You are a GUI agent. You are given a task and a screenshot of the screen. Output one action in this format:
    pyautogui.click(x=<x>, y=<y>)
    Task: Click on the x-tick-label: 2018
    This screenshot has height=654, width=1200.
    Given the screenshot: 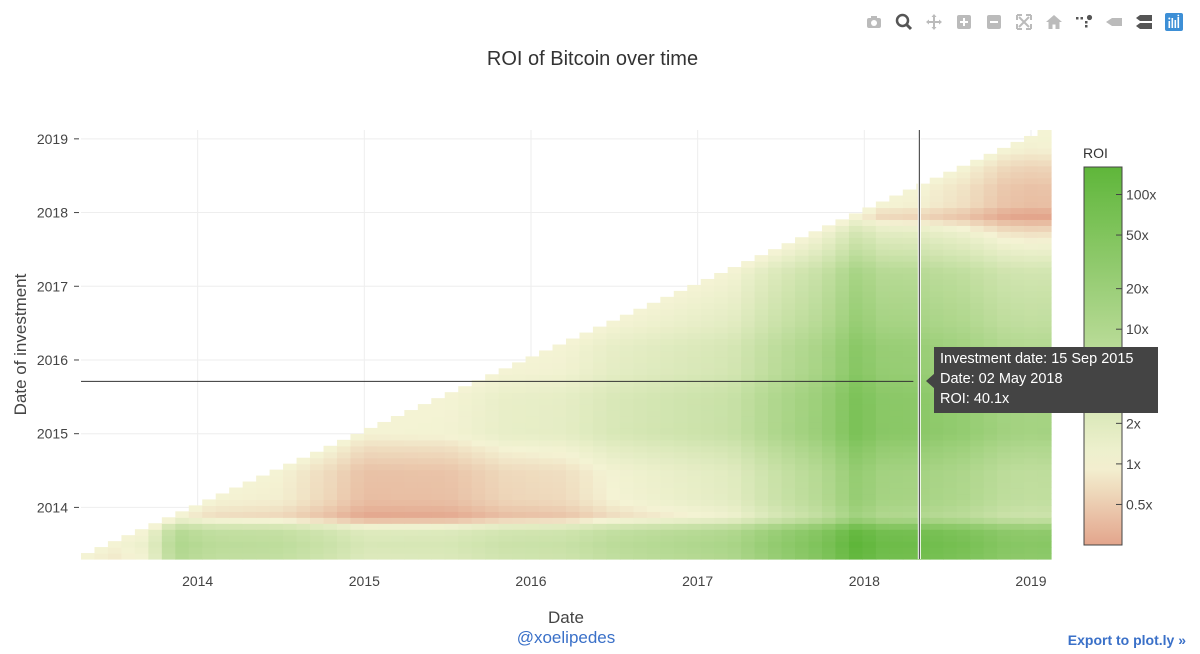 What is the action you would take?
    pyautogui.click(x=864, y=581)
    